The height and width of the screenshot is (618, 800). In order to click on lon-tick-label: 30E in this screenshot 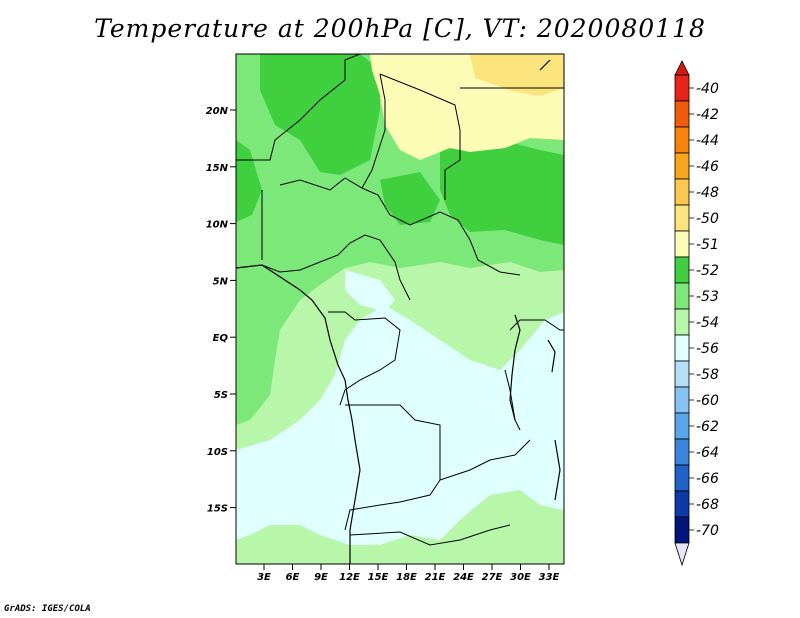, I will do `click(520, 577)`.